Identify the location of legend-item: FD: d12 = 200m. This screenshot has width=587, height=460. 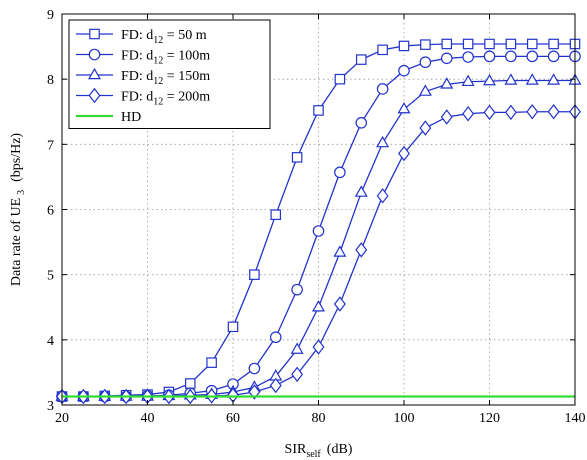
(143, 97).